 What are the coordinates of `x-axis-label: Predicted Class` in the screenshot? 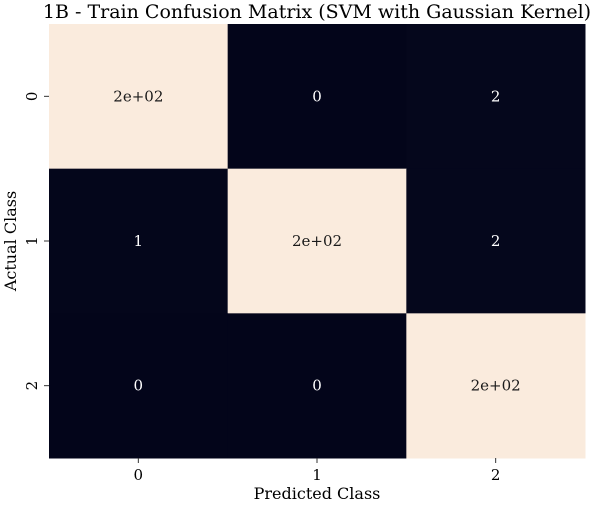 It's located at (317, 493).